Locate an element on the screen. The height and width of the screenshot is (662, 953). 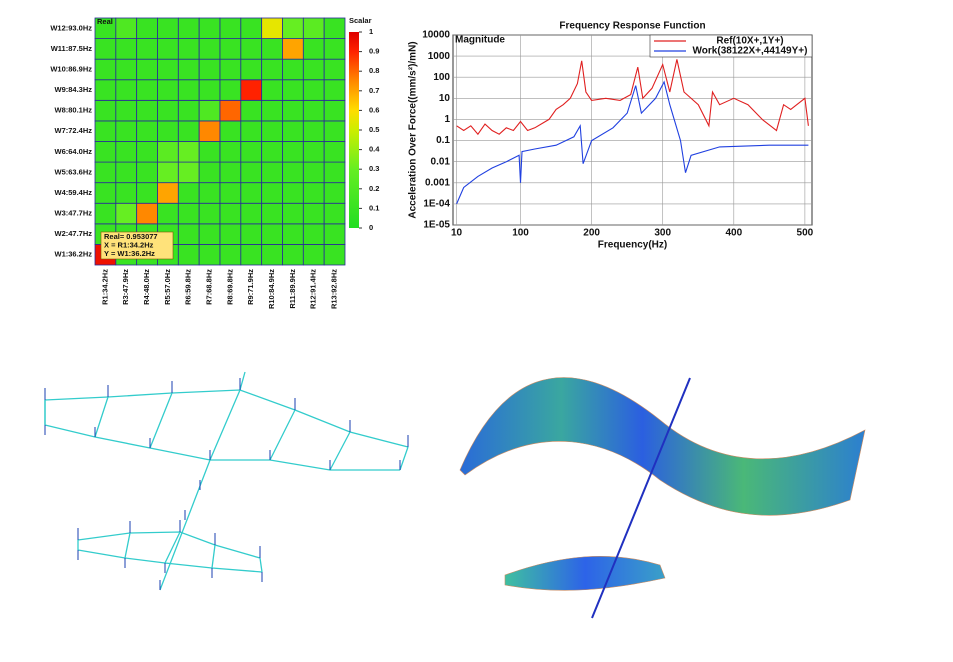
x-axis-label: Frequency(Hz) is located at coordinates (632, 245).